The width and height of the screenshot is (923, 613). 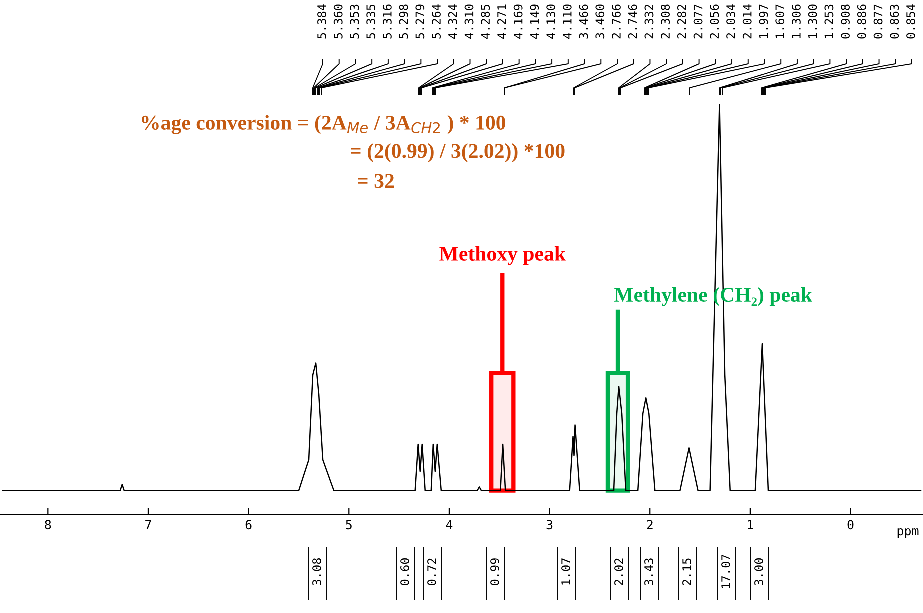 What do you see at coordinates (449, 525) in the screenshot?
I see `x-tick-label: 4` at bounding box center [449, 525].